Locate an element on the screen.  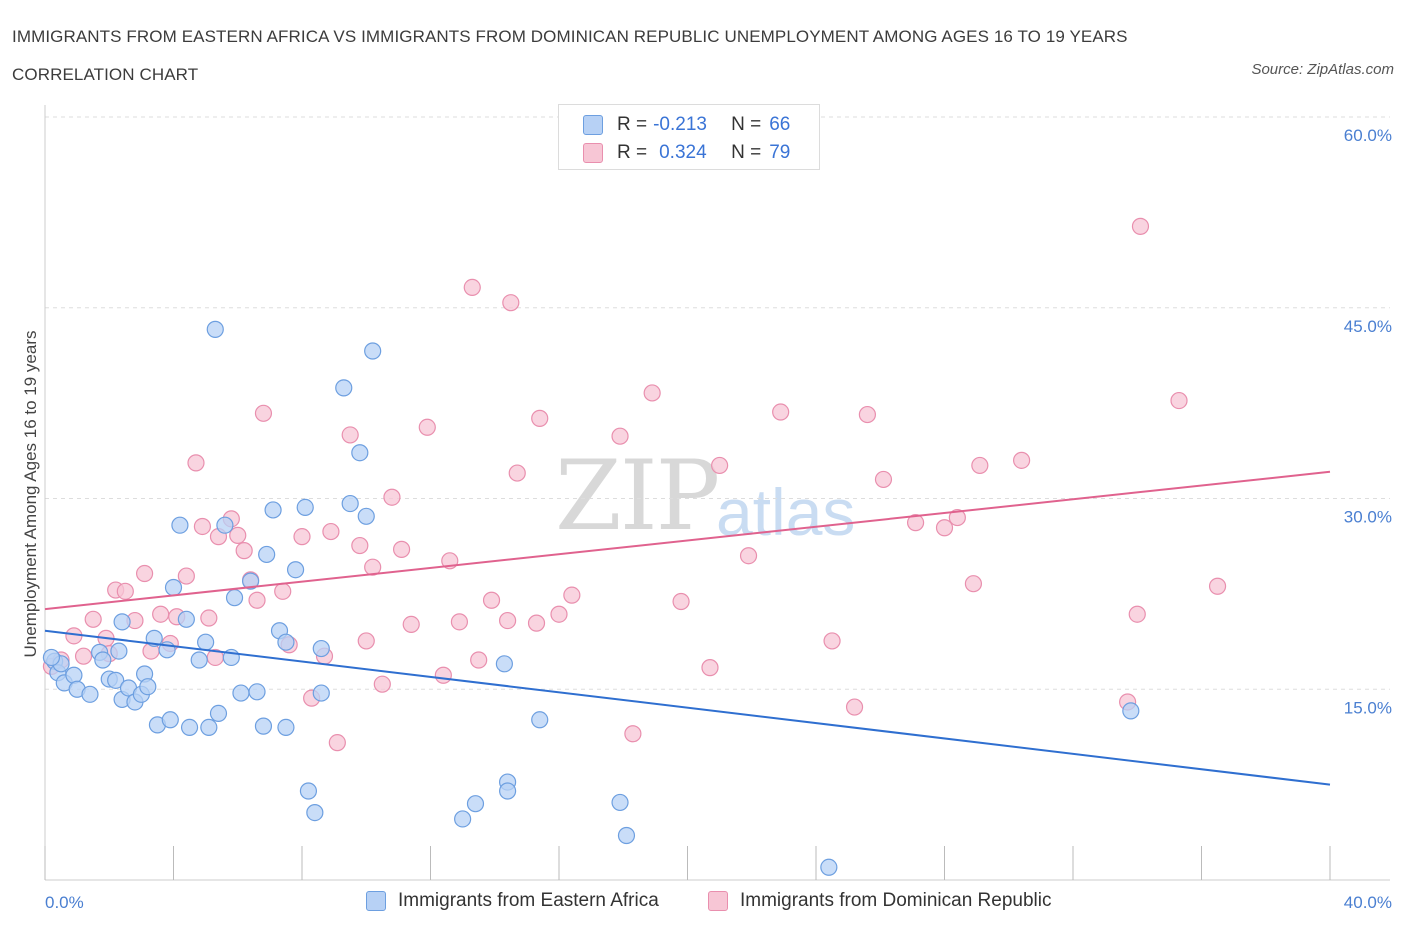
n-value-dominican-republic: 79 is located at coordinates (780, 152).